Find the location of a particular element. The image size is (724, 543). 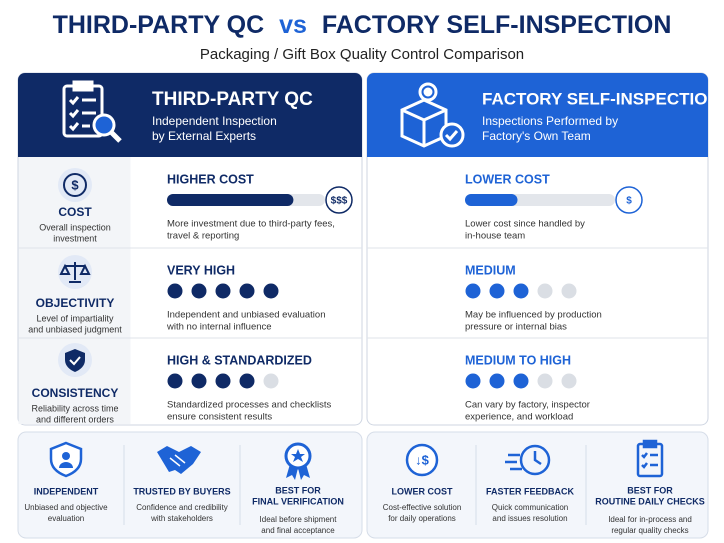

criterion-name: CONSISTENCY is located at coordinates (75, 393).